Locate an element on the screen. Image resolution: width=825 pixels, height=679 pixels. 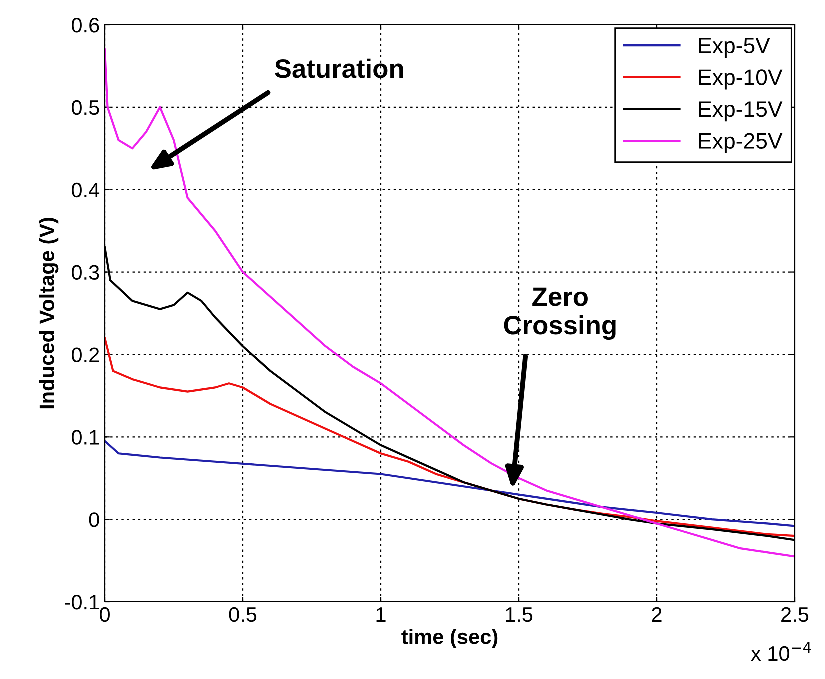
y-tick-label: 0.4 is located at coordinates (86, 190).